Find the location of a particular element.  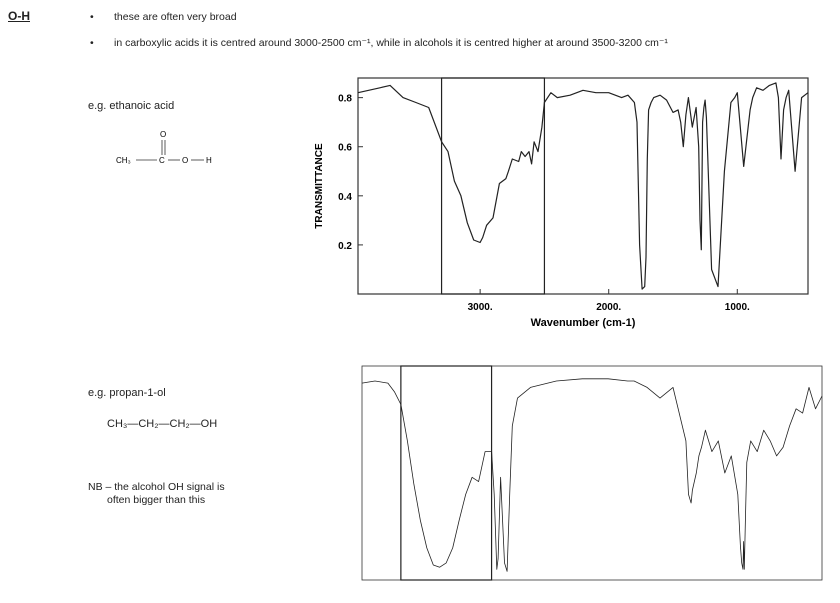

structure-oxygen-double: O is located at coordinates (163, 134).